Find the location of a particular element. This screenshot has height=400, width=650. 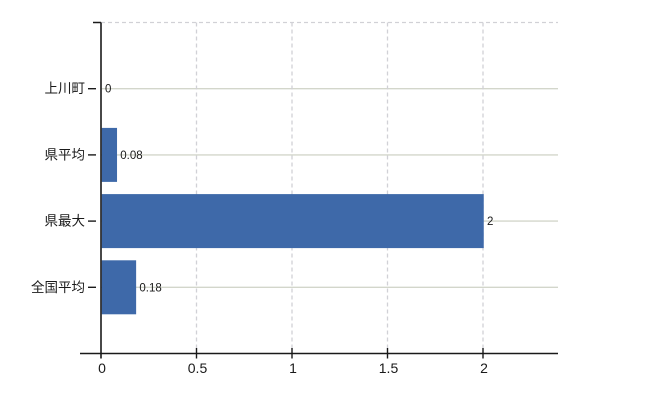

value-label: 0.08 is located at coordinates (131, 156).